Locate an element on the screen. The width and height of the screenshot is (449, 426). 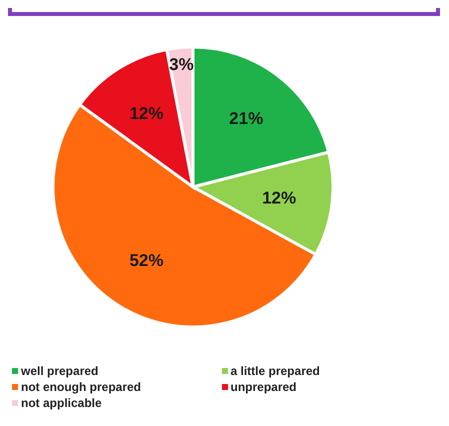
data-label: 52% is located at coordinates (146, 260).